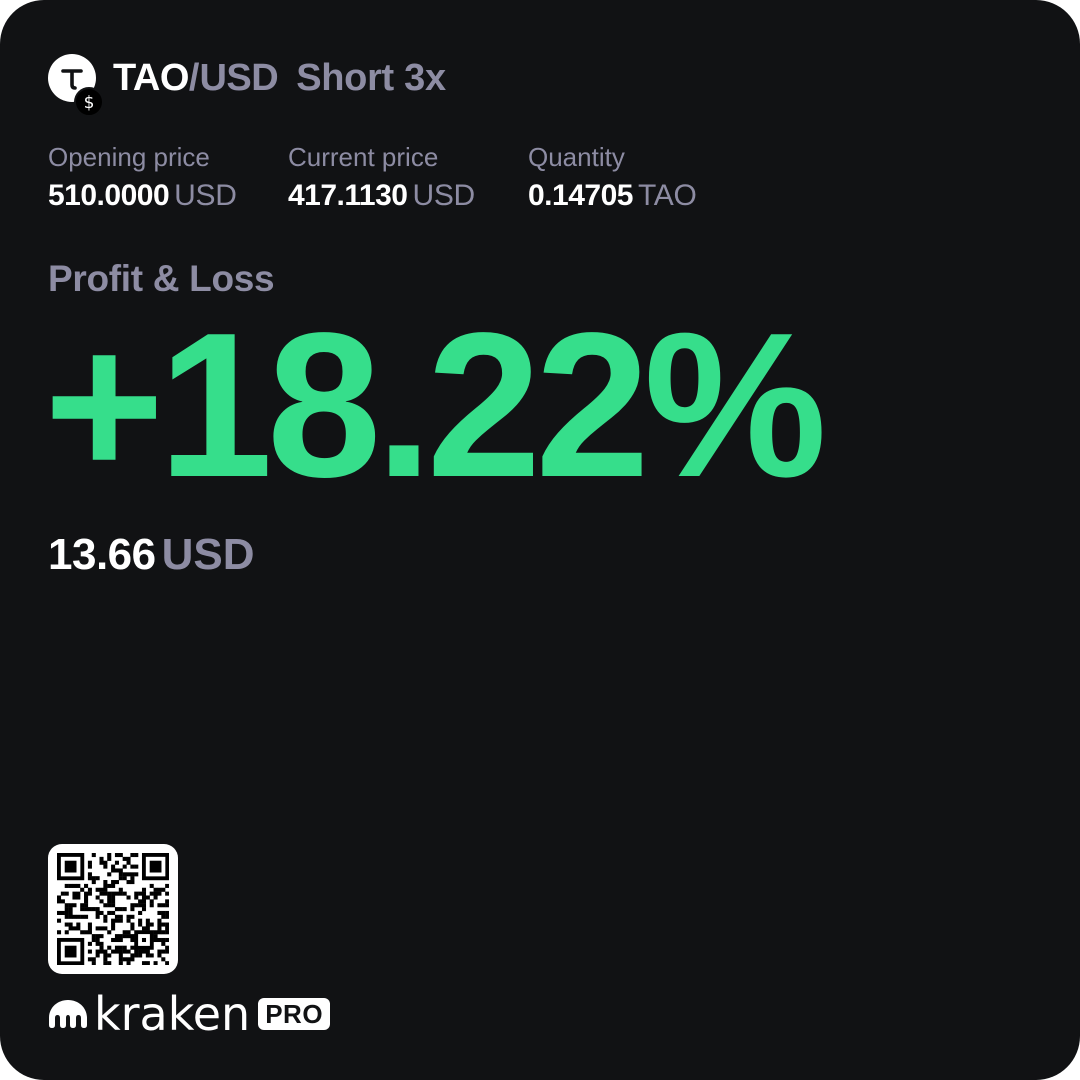  Describe the element at coordinates (371, 77) in the screenshot. I see `position-type: Short 3x` at that location.